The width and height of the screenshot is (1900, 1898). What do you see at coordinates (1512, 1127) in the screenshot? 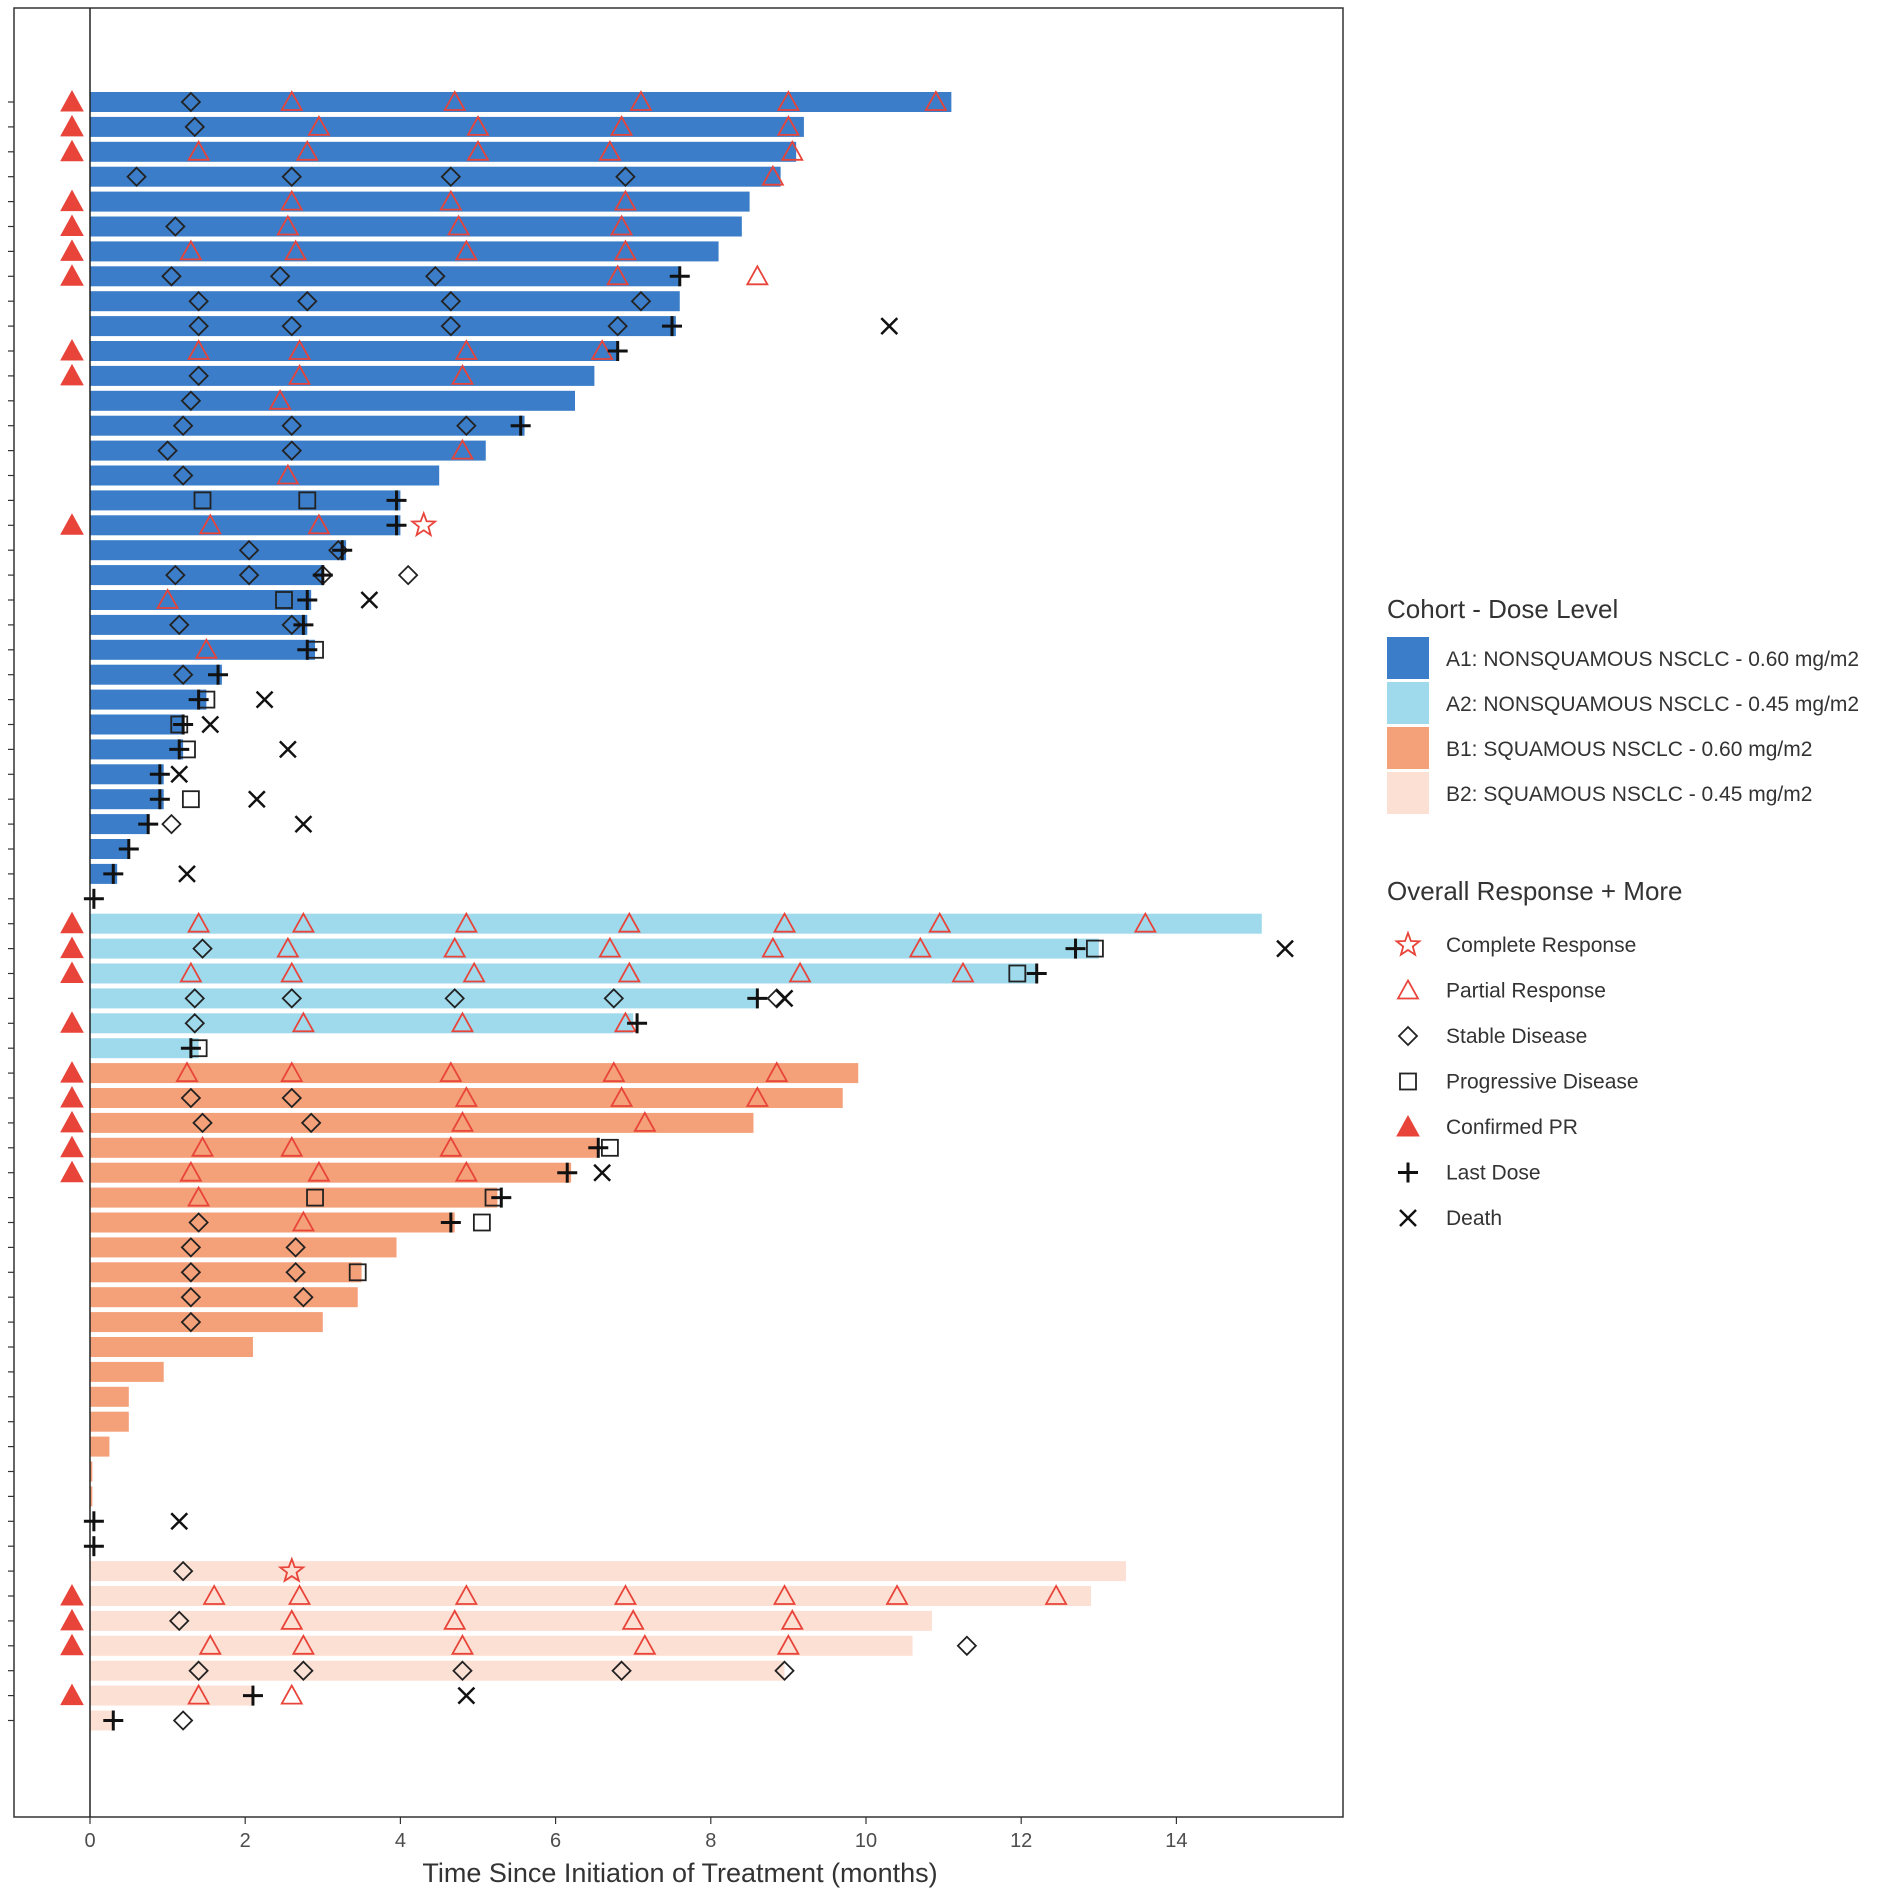
I see `marker-legend-label: Confirmed PR` at bounding box center [1512, 1127].